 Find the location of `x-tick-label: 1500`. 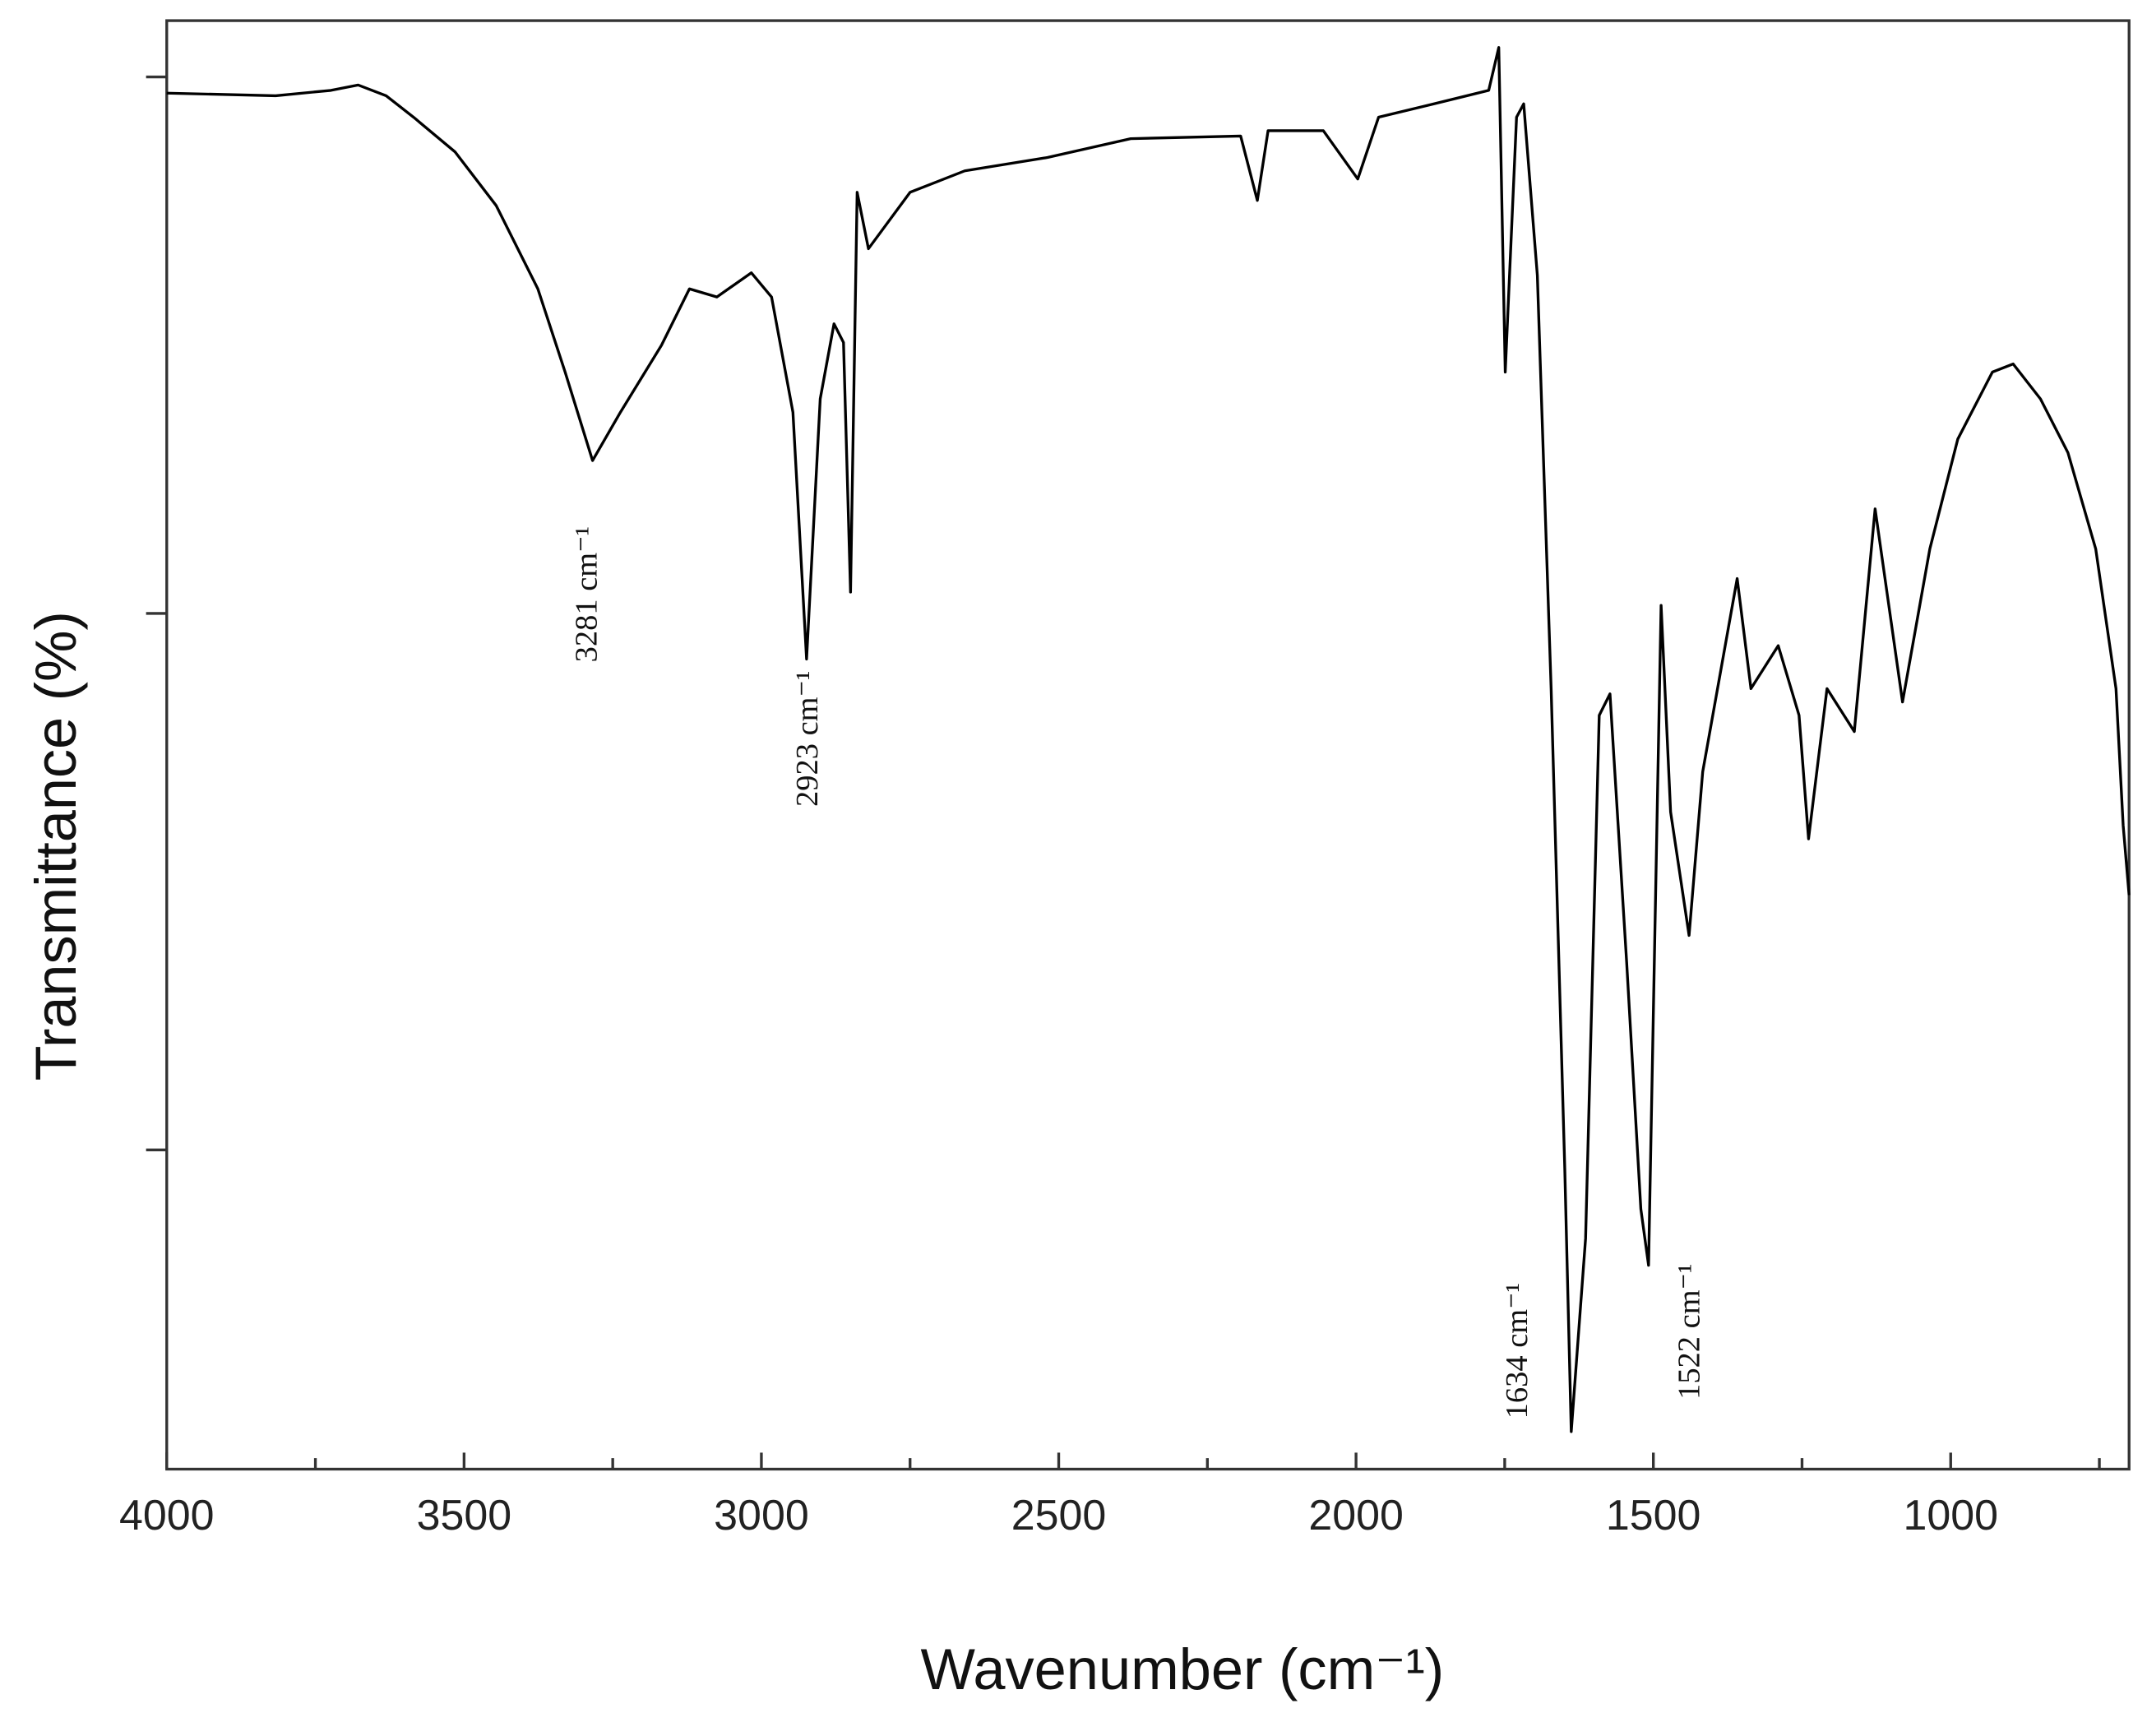

x-tick-label: 1500 is located at coordinates (1653, 1515).